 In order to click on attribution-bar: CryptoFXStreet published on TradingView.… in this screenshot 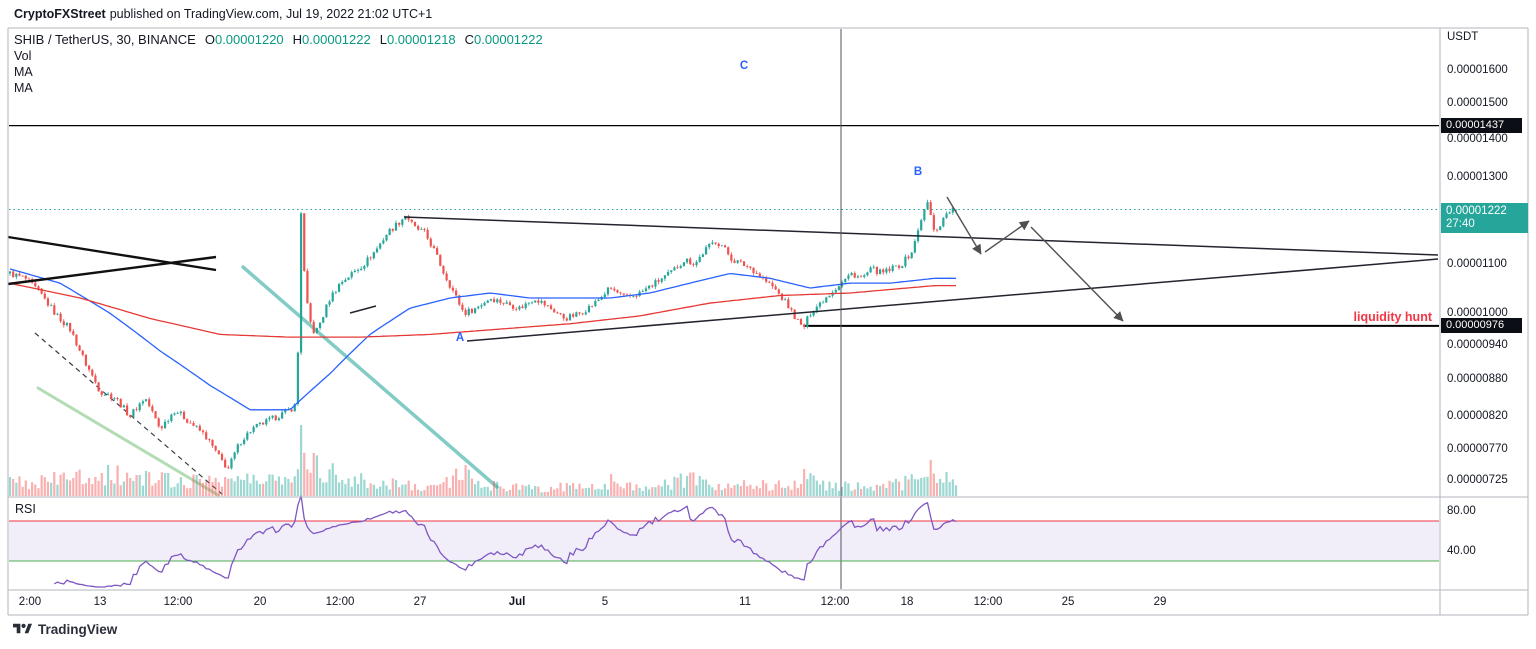, I will do `click(768, 14)`.